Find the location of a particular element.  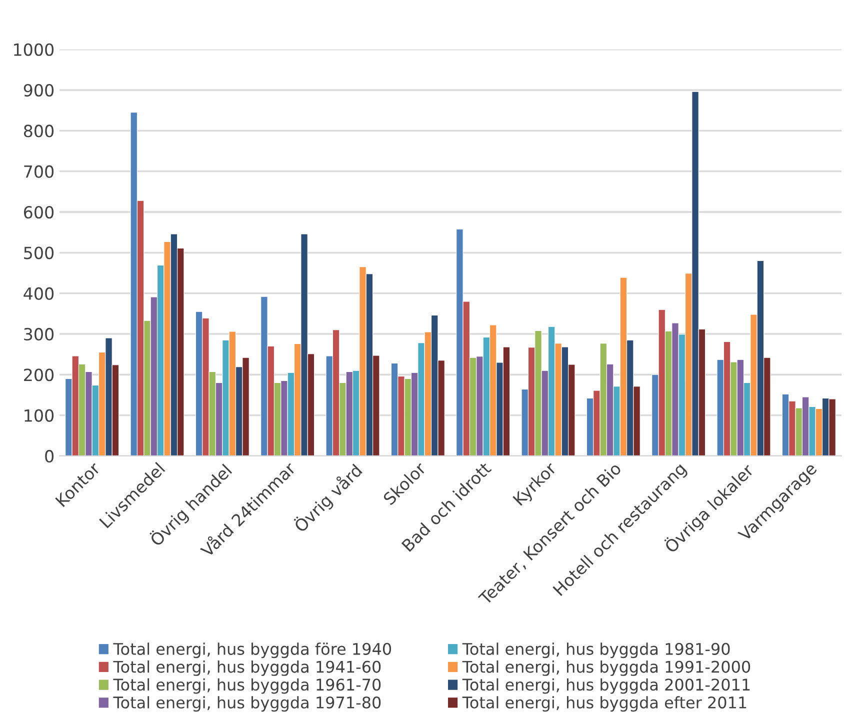

y-tick-label: 200 is located at coordinates (39, 375).